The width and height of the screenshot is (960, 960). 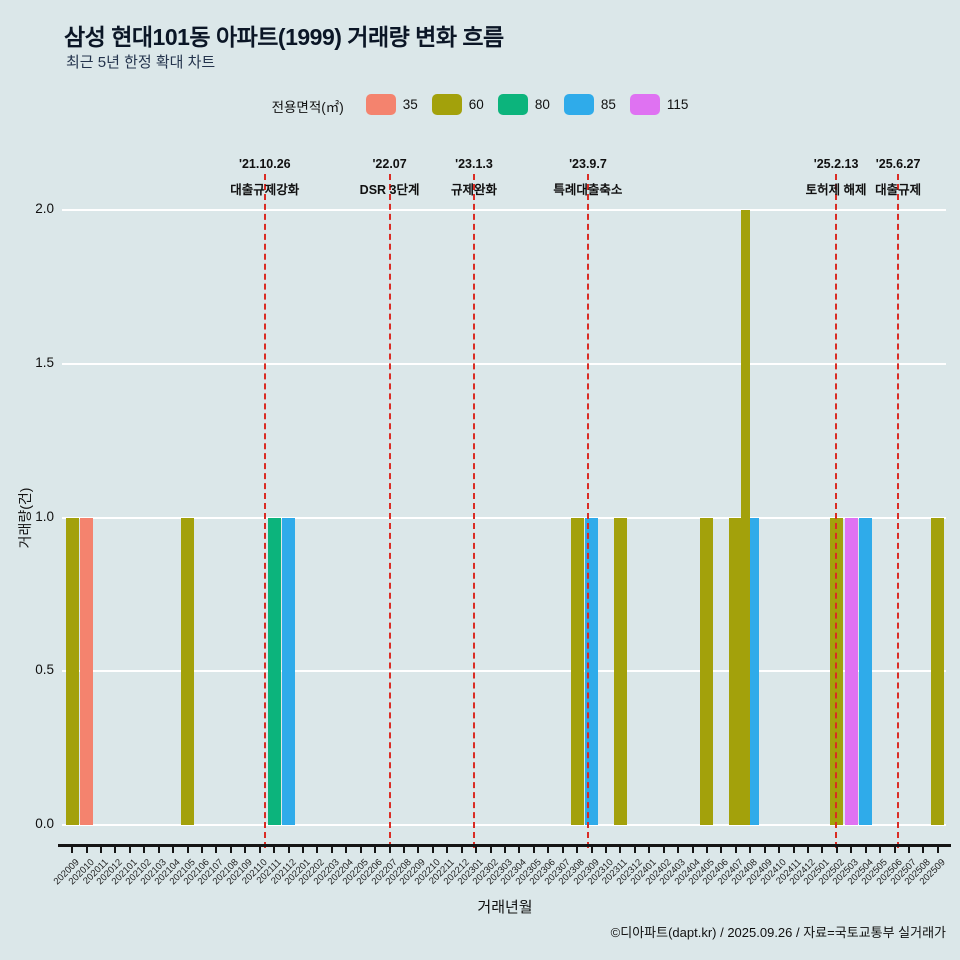 I want to click on gridline-y-0.5, so click(x=504, y=671).